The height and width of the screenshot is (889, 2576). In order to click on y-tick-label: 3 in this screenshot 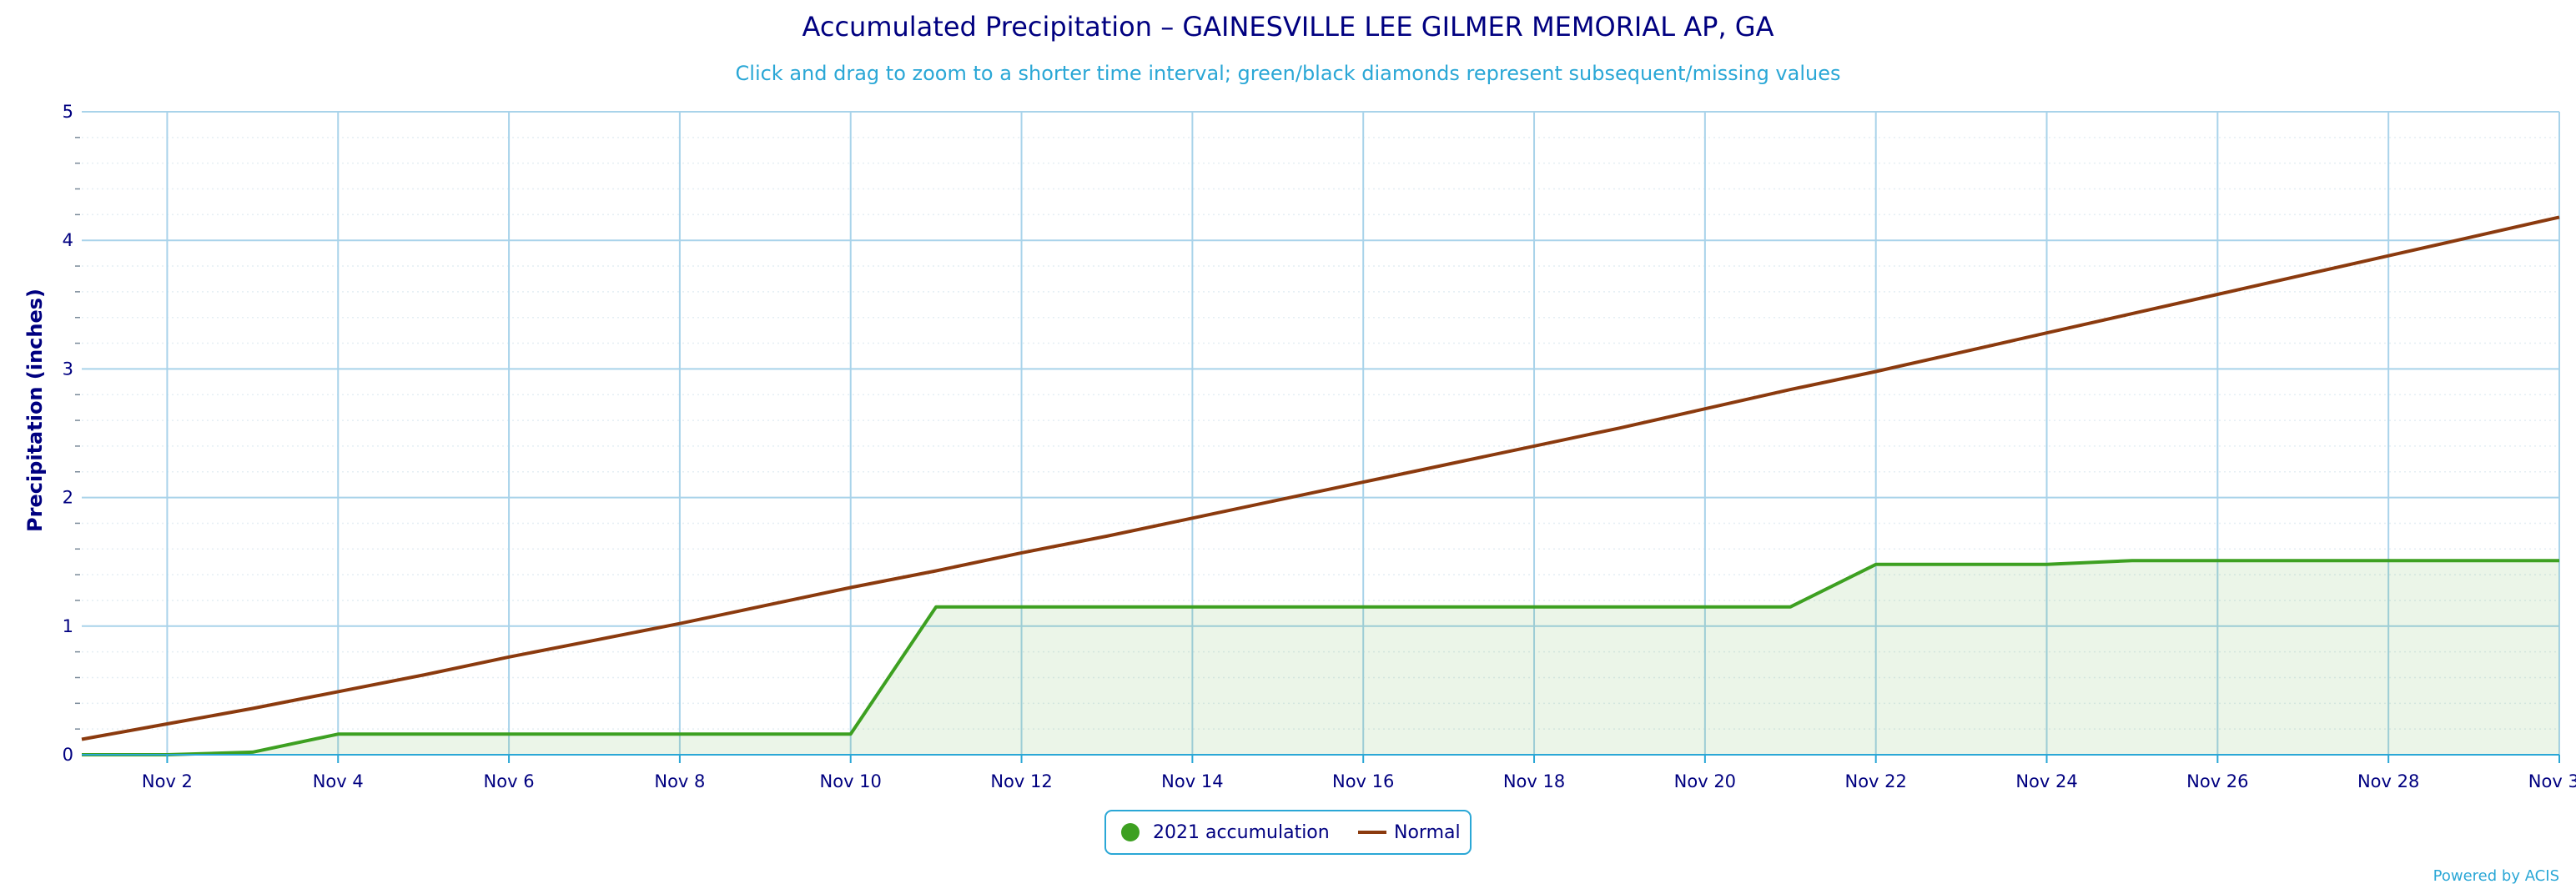, I will do `click(68, 369)`.